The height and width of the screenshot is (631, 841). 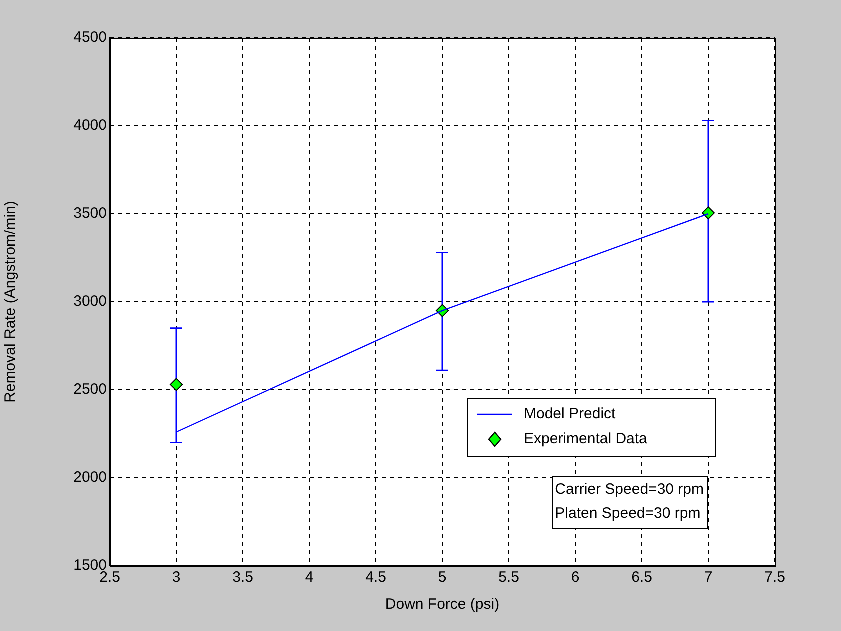 I want to click on legend-label: Experimental Data, so click(x=586, y=439).